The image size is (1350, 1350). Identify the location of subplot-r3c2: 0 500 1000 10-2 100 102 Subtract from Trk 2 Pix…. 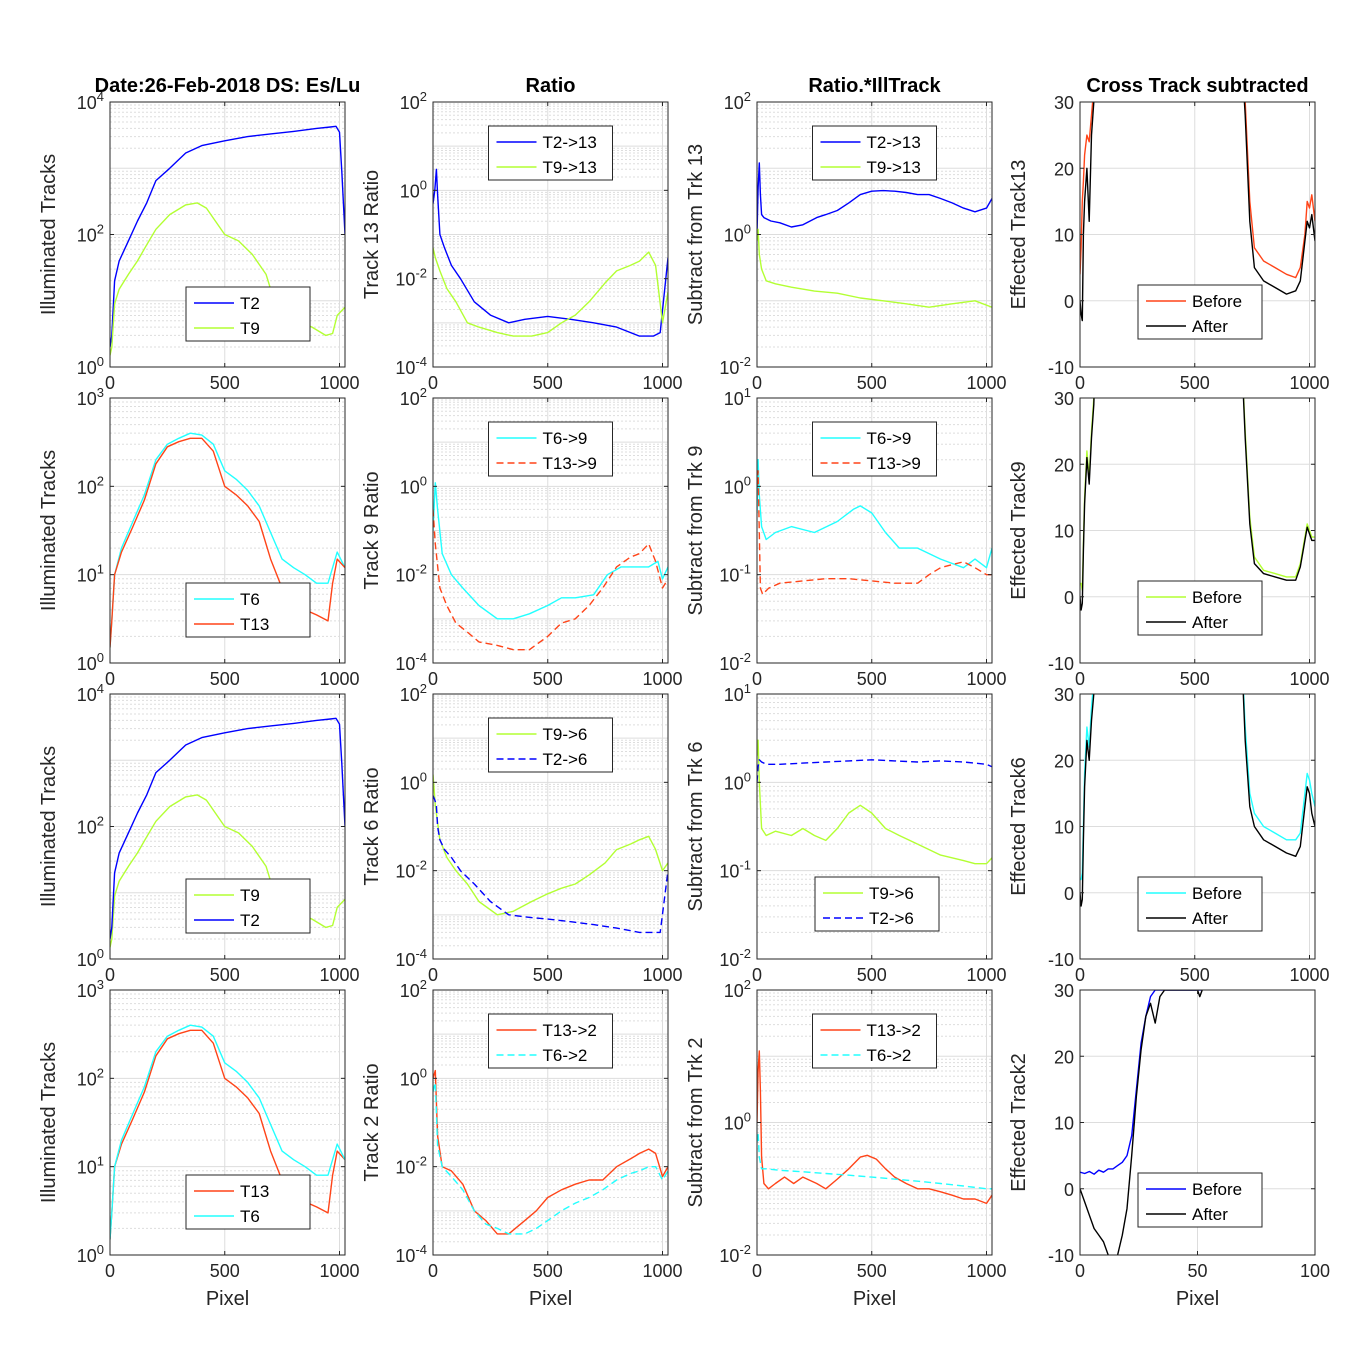
(846, 1143).